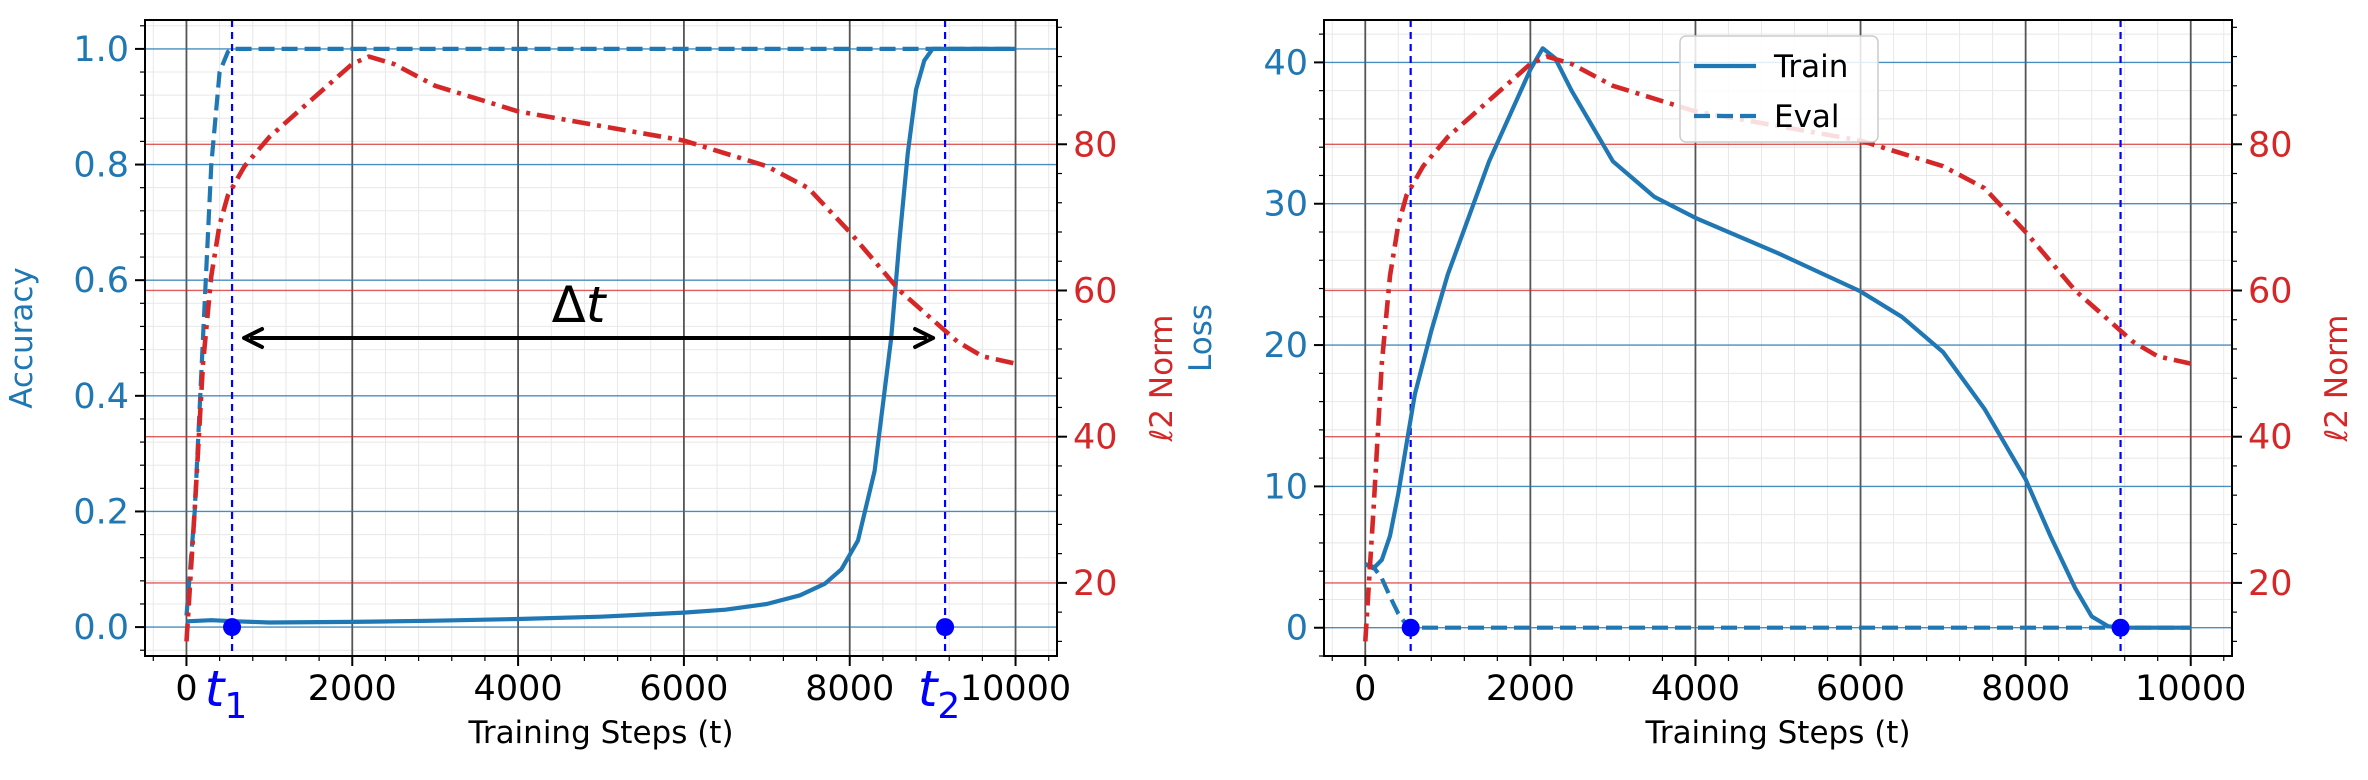 The image size is (2368, 780). I want to click on y-tick-label: 0.0, so click(101, 628).